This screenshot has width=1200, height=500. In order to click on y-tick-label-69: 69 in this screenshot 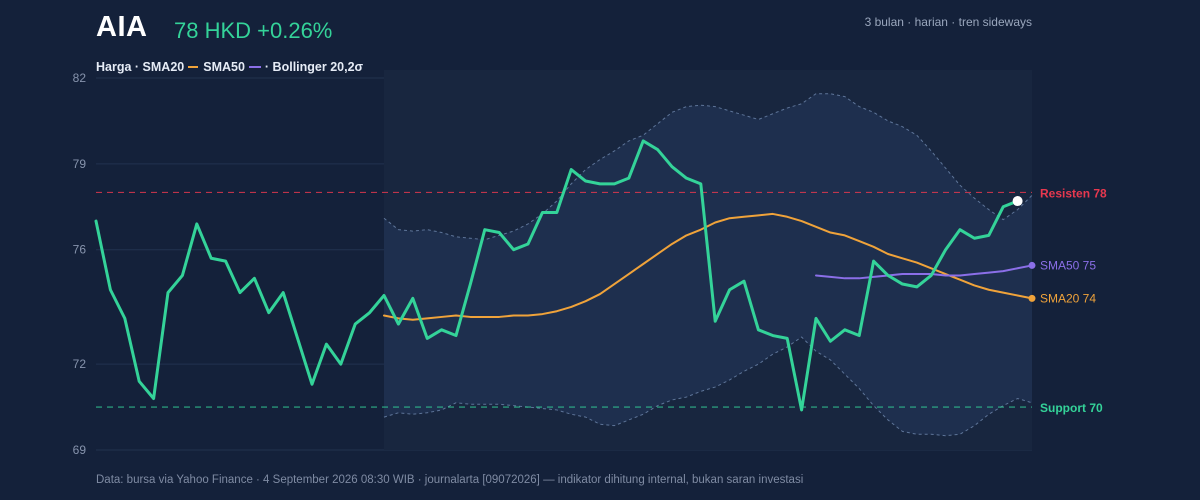, I will do `click(80, 450)`.